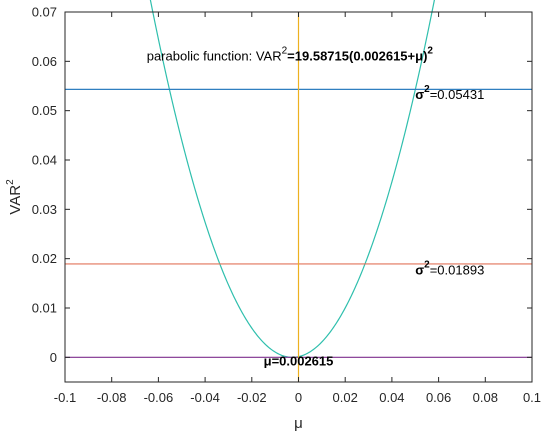  I want to click on sigma-annotation-lower-base: σ, so click(419, 269).